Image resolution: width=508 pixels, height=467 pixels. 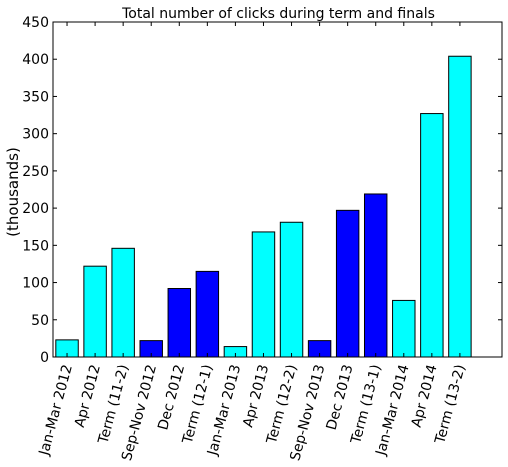 What do you see at coordinates (56, 410) in the screenshot?
I see `x-tick-label: Jan-Mar 2012` at bounding box center [56, 410].